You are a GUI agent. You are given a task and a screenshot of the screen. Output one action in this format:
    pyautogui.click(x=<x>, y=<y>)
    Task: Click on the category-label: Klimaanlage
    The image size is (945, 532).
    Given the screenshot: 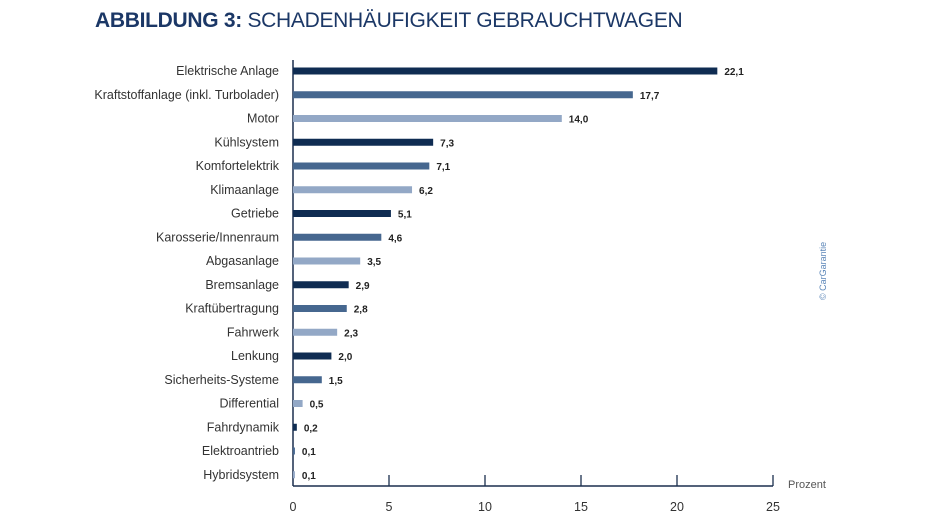 What is the action you would take?
    pyautogui.click(x=244, y=190)
    